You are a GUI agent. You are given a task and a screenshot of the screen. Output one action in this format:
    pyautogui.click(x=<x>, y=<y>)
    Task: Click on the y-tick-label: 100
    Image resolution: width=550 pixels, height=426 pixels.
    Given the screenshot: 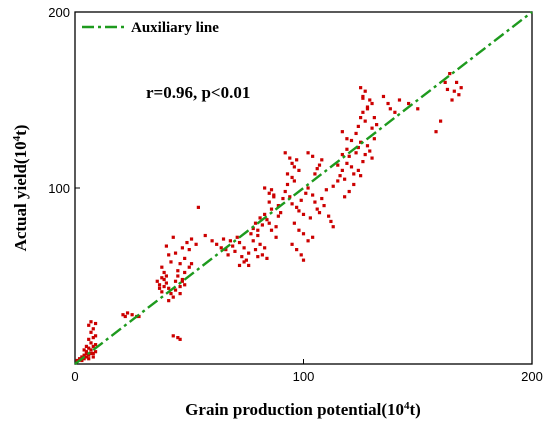 What is the action you would take?
    pyautogui.click(x=59, y=188)
    